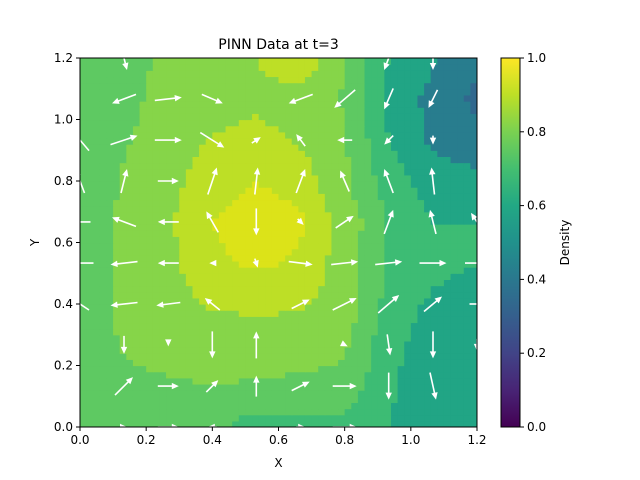 The image size is (640, 480). I want to click on y-tick-label: 0.8, so click(63, 181).